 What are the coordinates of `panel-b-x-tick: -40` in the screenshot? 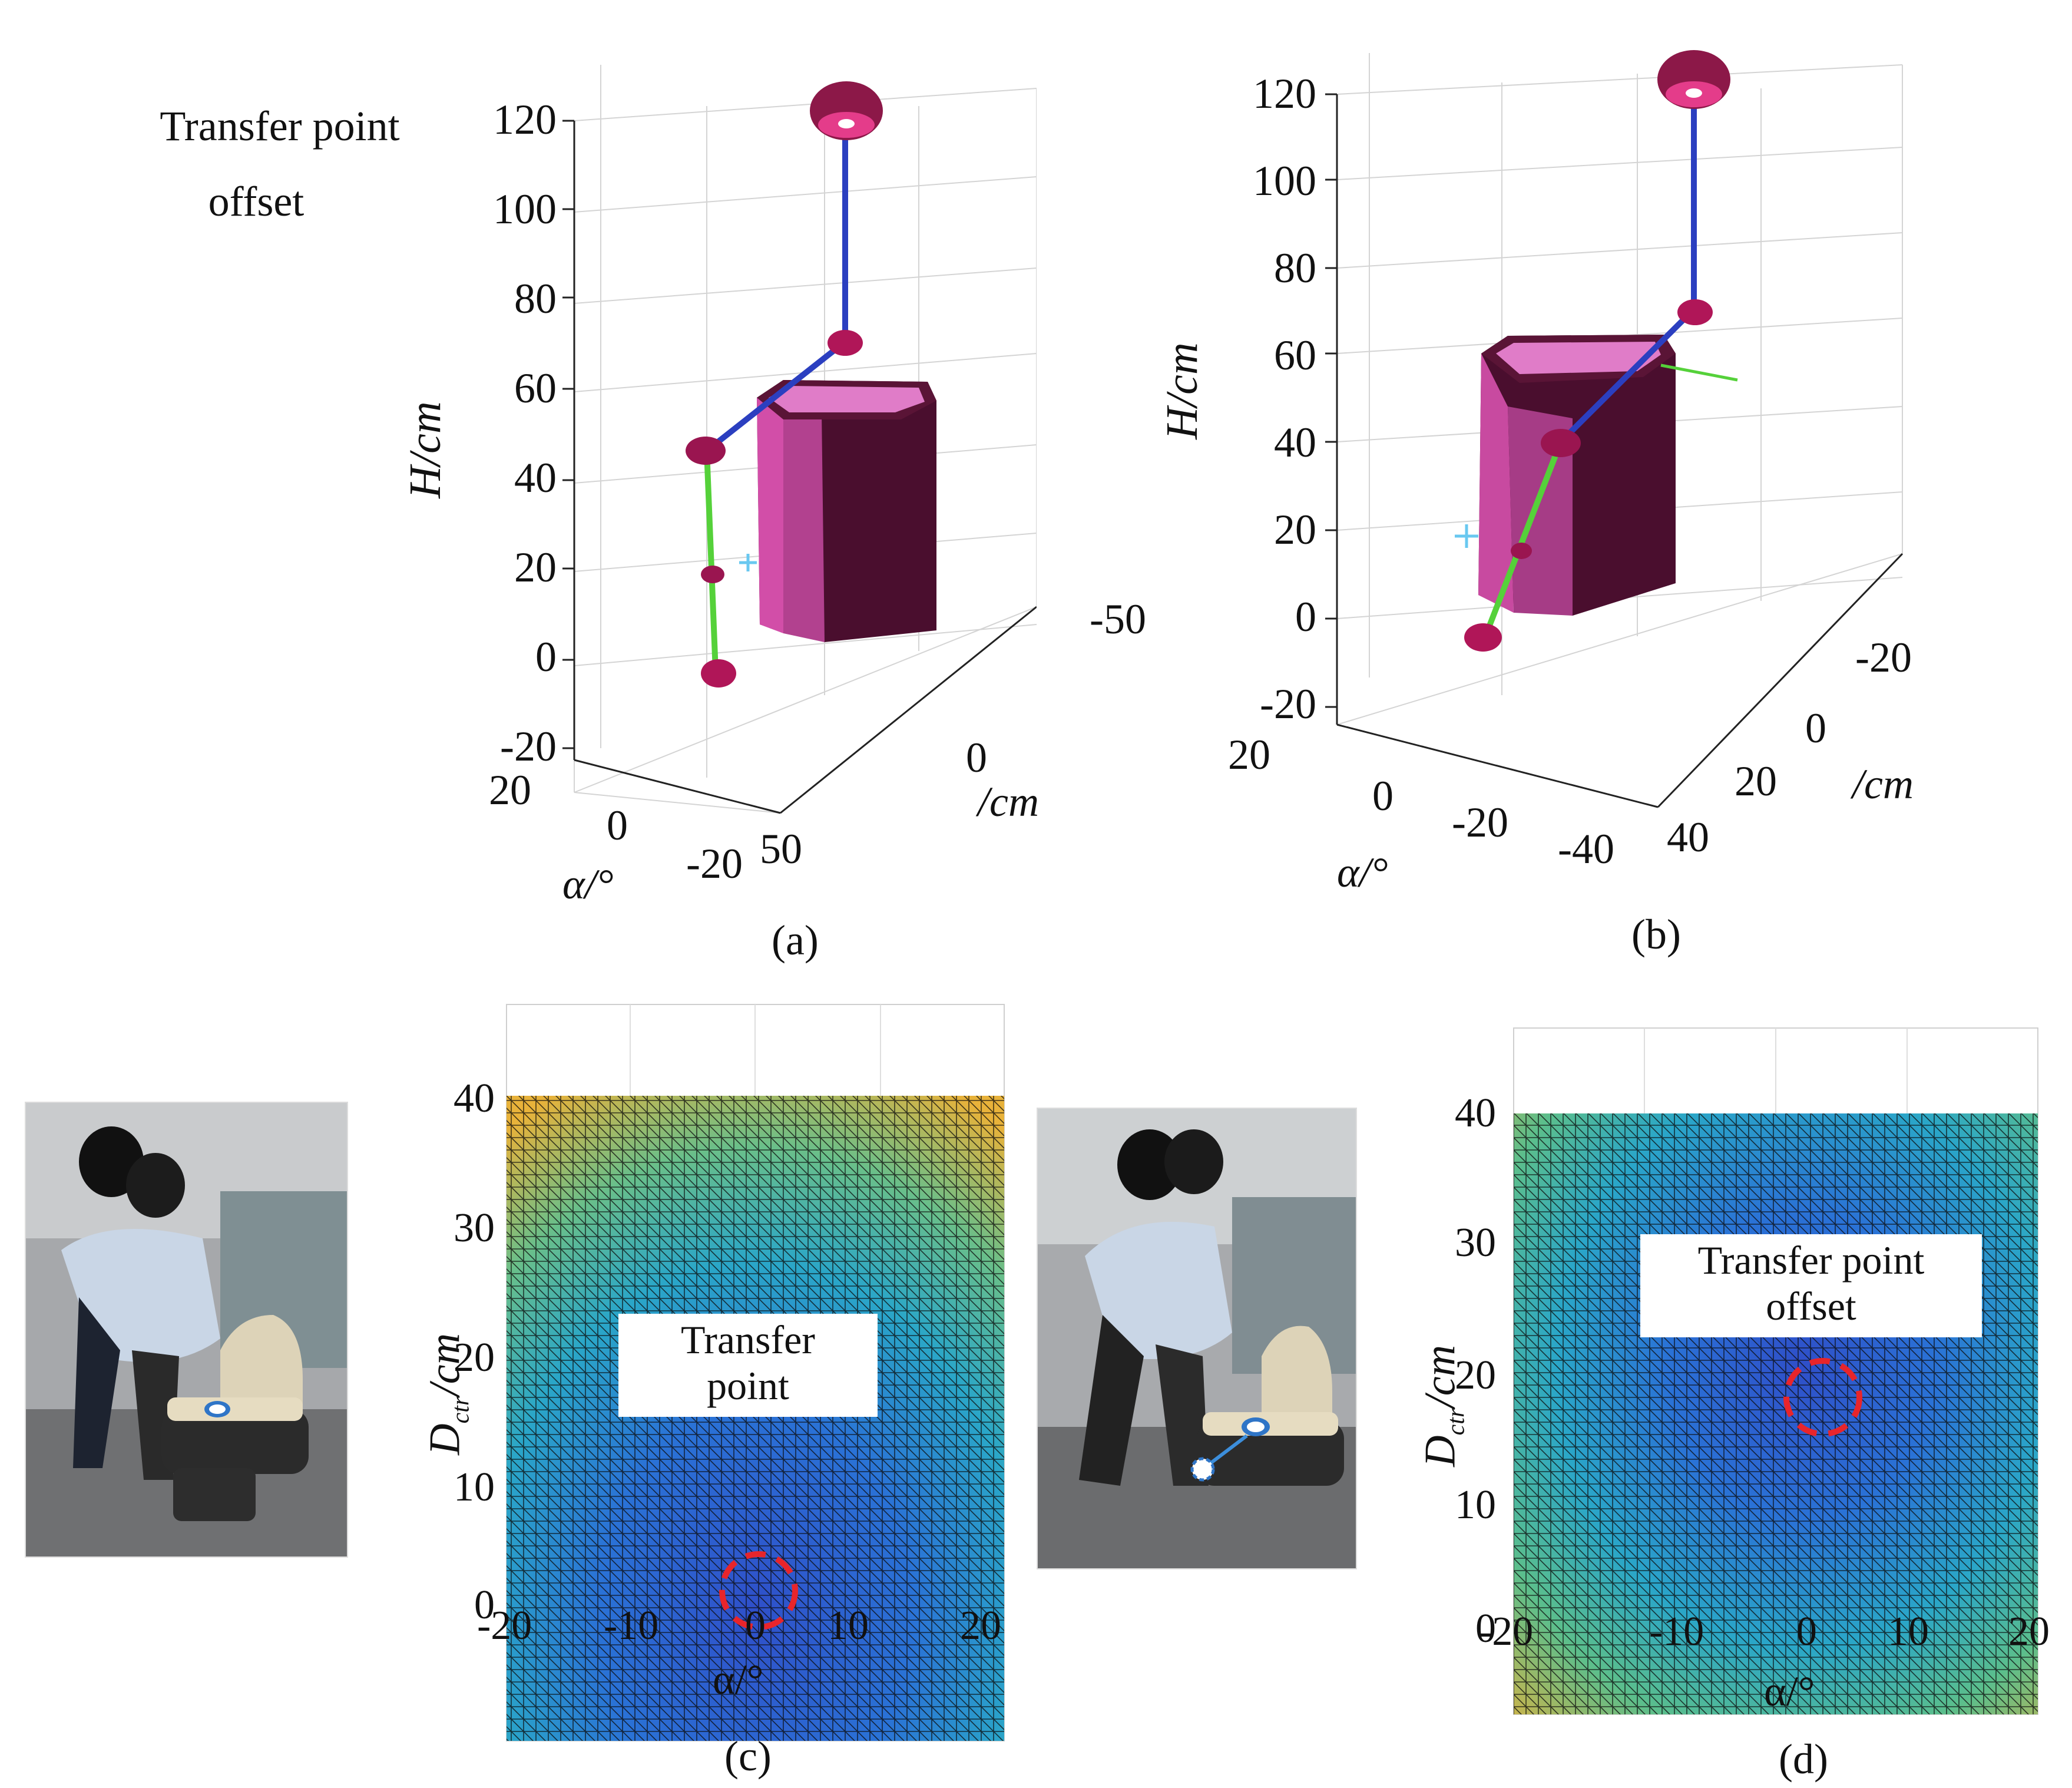 It's located at (1586, 848).